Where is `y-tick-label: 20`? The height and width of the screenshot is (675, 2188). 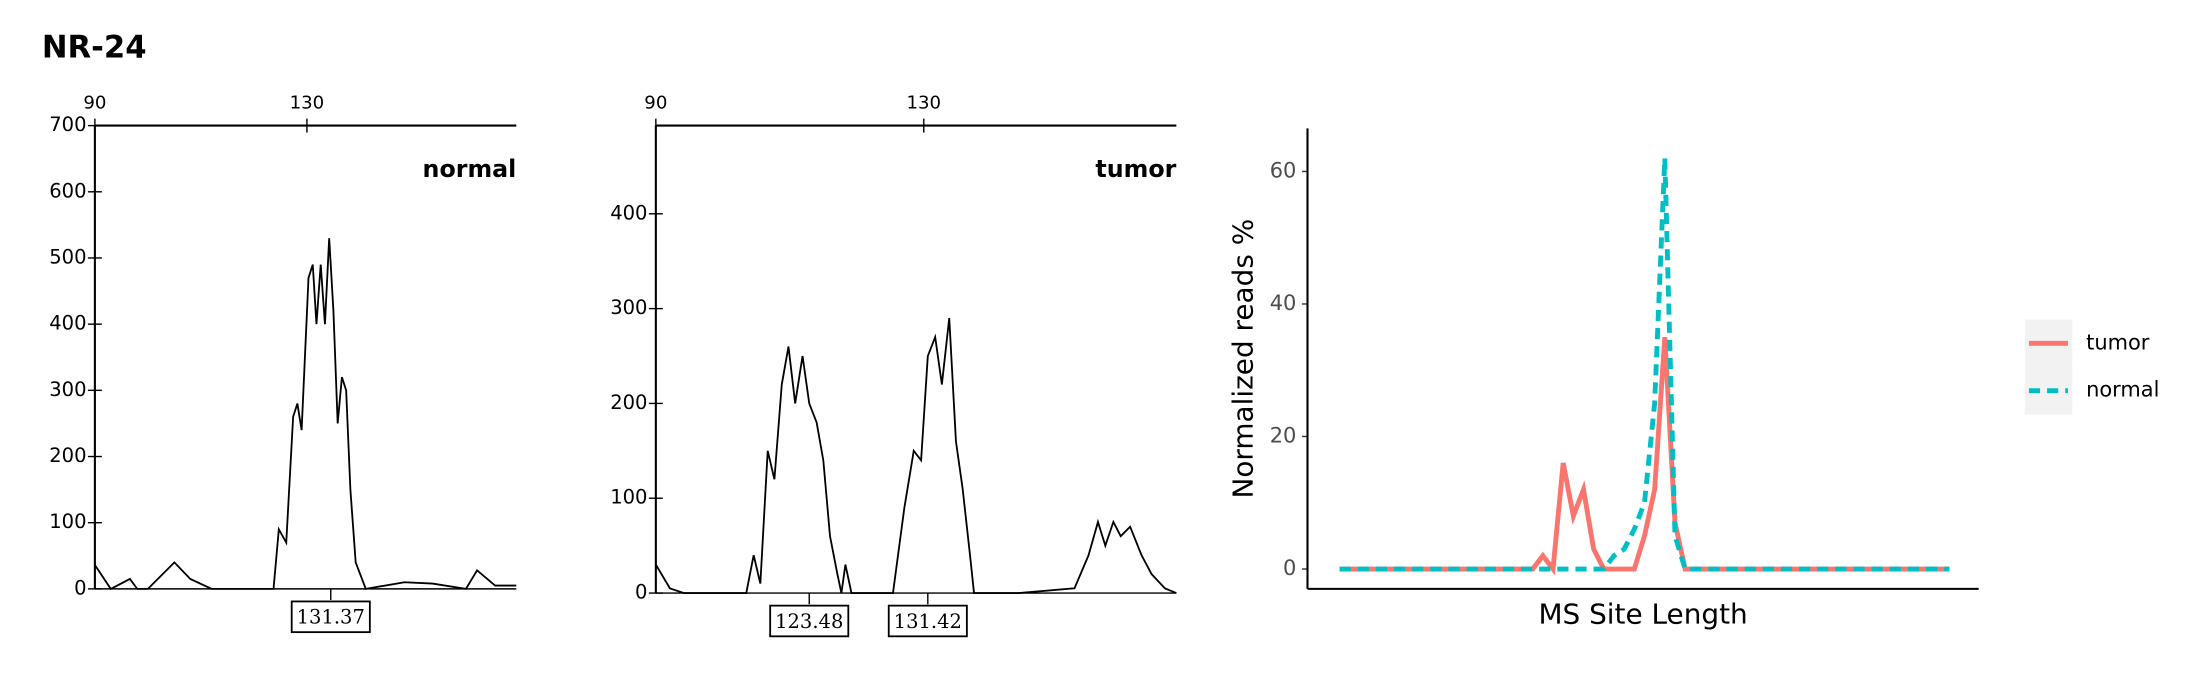 y-tick-label: 20 is located at coordinates (1283, 435).